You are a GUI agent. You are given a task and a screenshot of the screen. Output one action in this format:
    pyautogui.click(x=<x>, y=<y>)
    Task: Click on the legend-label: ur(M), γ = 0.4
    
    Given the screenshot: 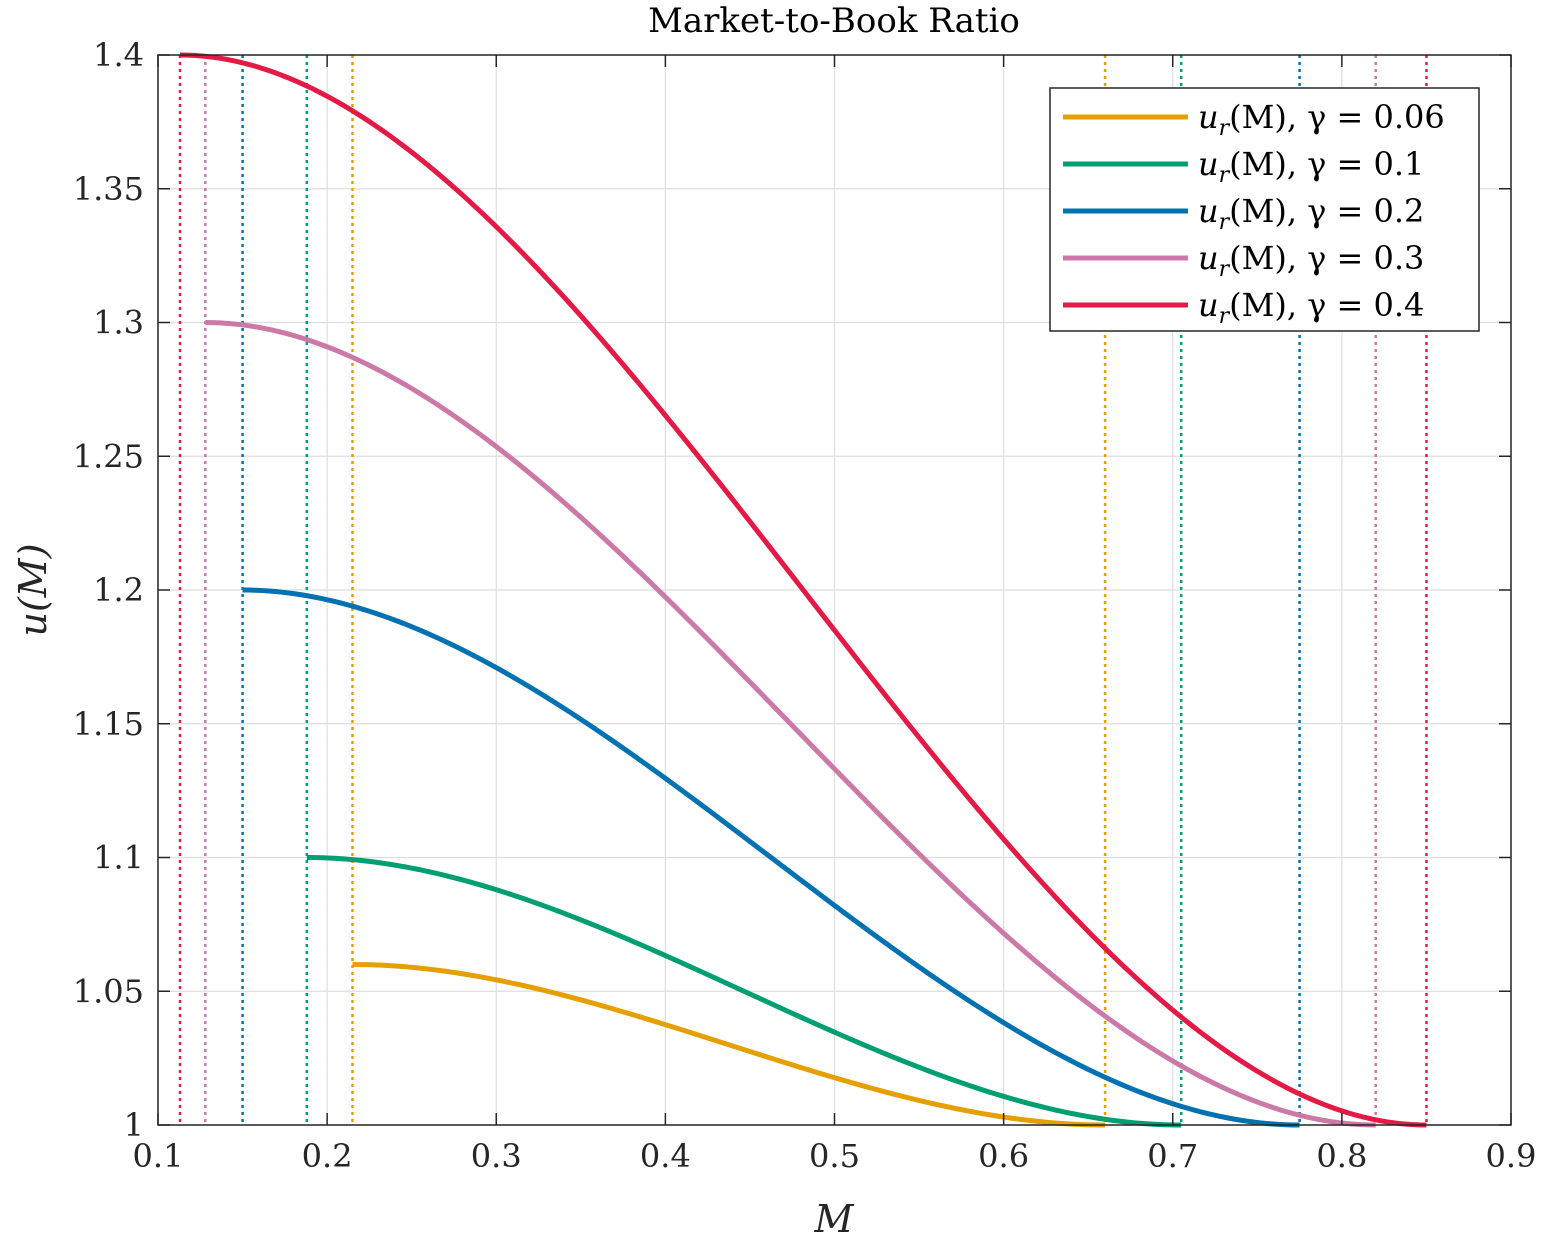 What is the action you would take?
    pyautogui.click(x=1311, y=307)
    